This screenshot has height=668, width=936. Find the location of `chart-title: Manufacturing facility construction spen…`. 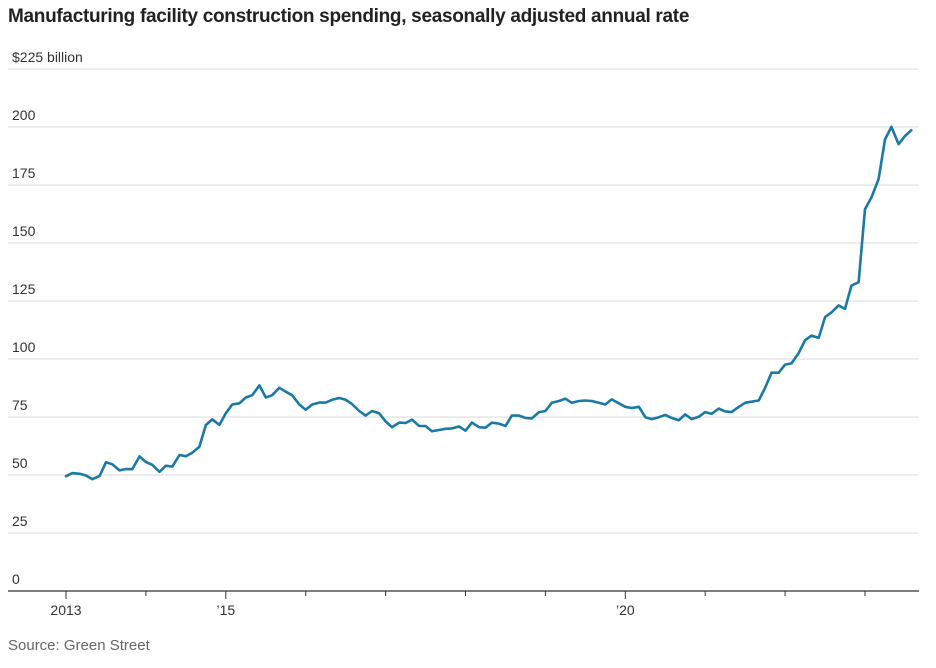

chart-title: Manufacturing facility construction spen… is located at coordinates (349, 16).